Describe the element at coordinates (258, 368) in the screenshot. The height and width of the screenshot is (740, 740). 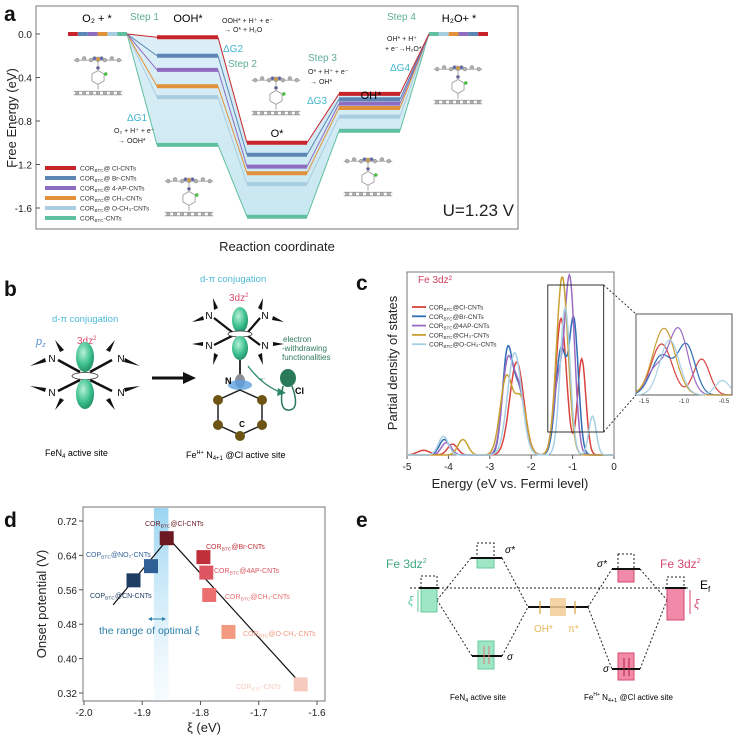
I see `fe-n41-cl-site-diagram: d-π conjugation 3dz2 N N N N N` at that location.